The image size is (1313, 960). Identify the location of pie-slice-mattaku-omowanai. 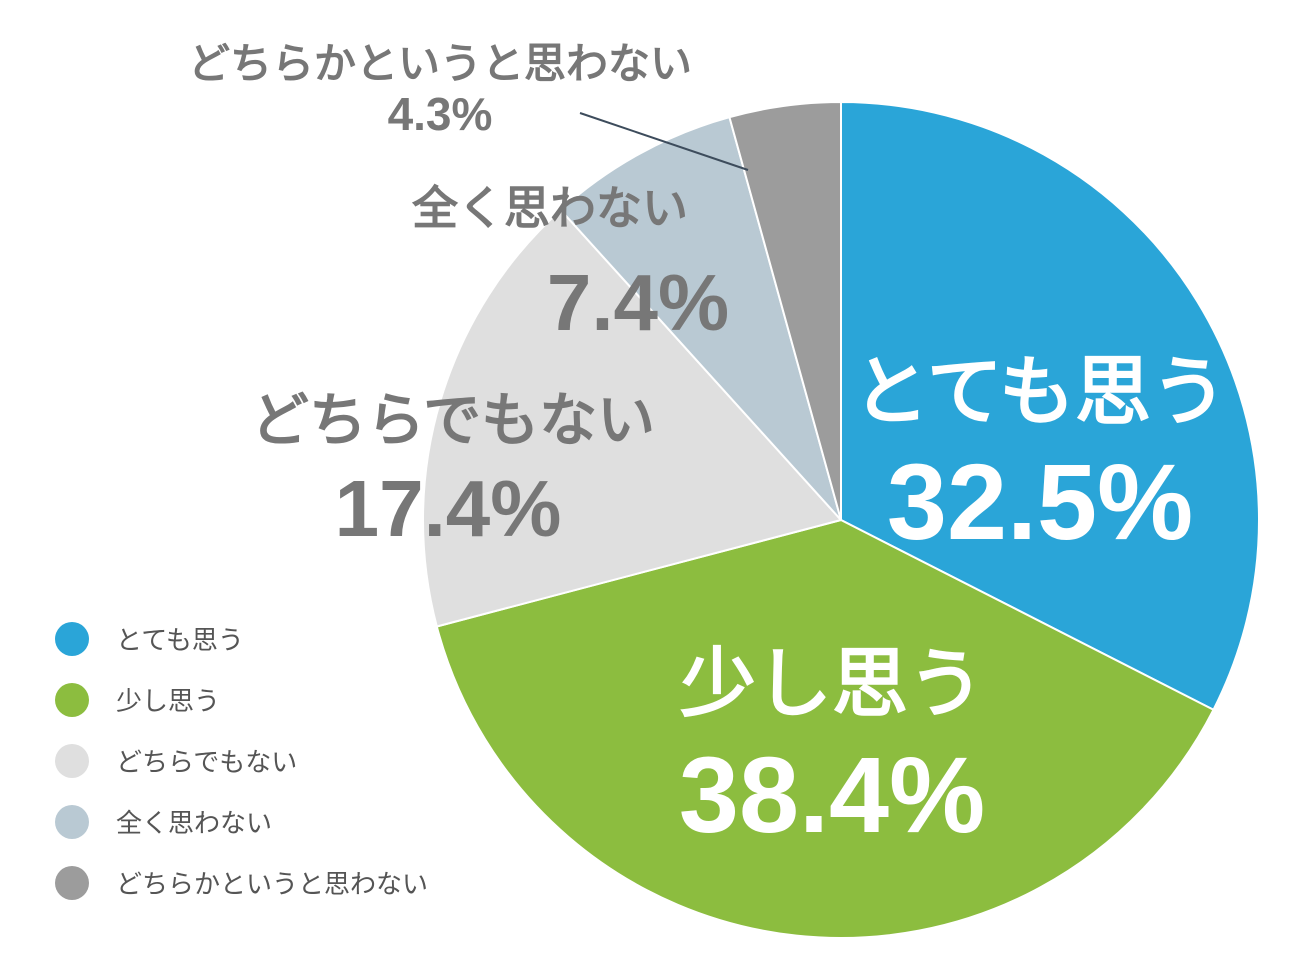
(700, 318).